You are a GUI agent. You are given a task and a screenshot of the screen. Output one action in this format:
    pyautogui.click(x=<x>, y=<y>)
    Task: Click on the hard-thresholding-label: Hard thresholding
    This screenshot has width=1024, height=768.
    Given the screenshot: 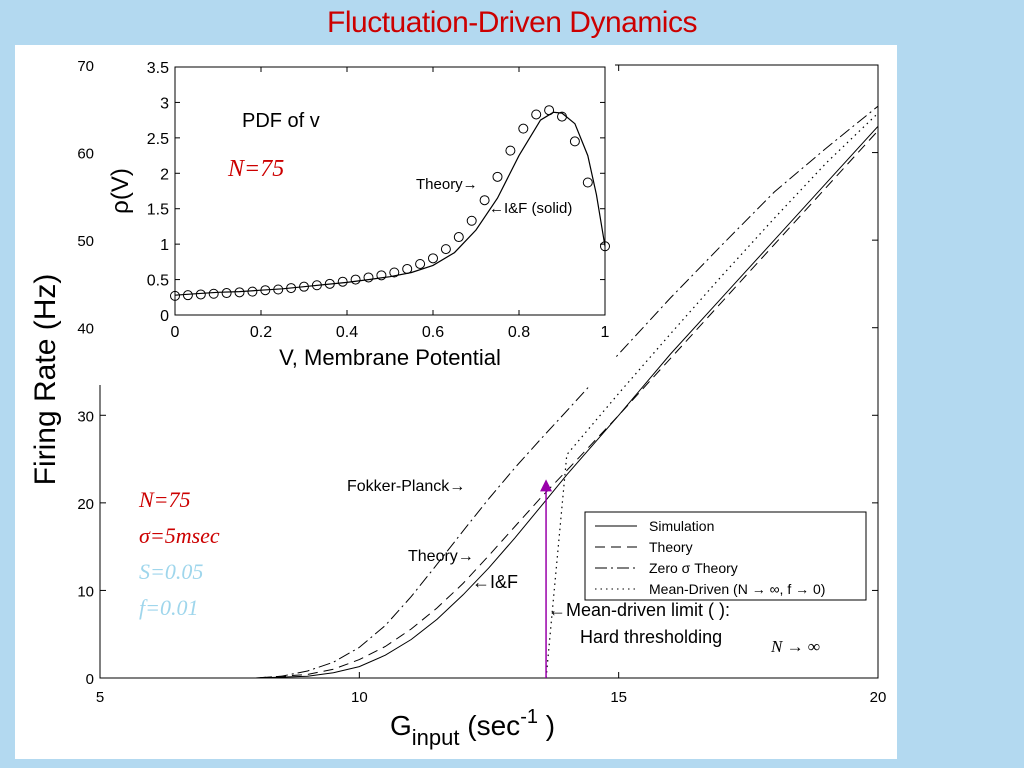 What is the action you would take?
    pyautogui.click(x=651, y=637)
    